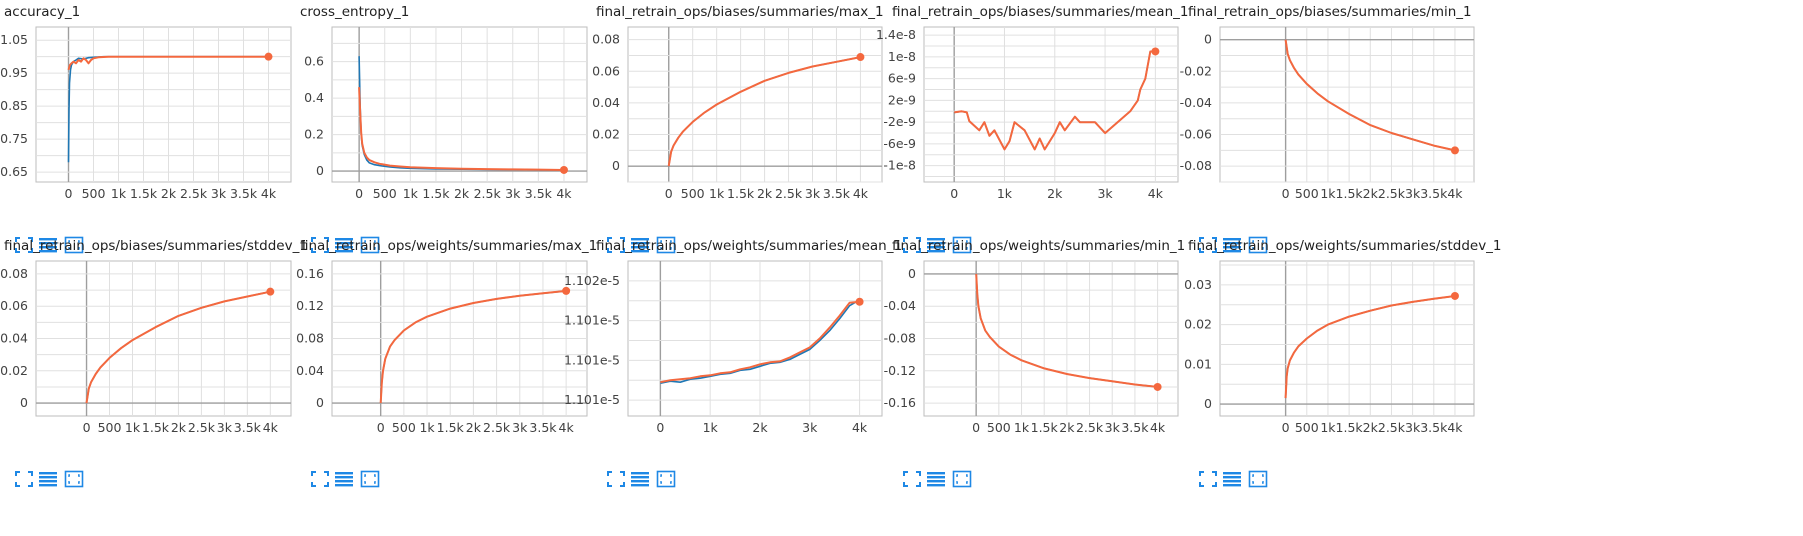 The image size is (1803, 536). I want to click on y-tick-label: -1e-8, so click(899, 165).